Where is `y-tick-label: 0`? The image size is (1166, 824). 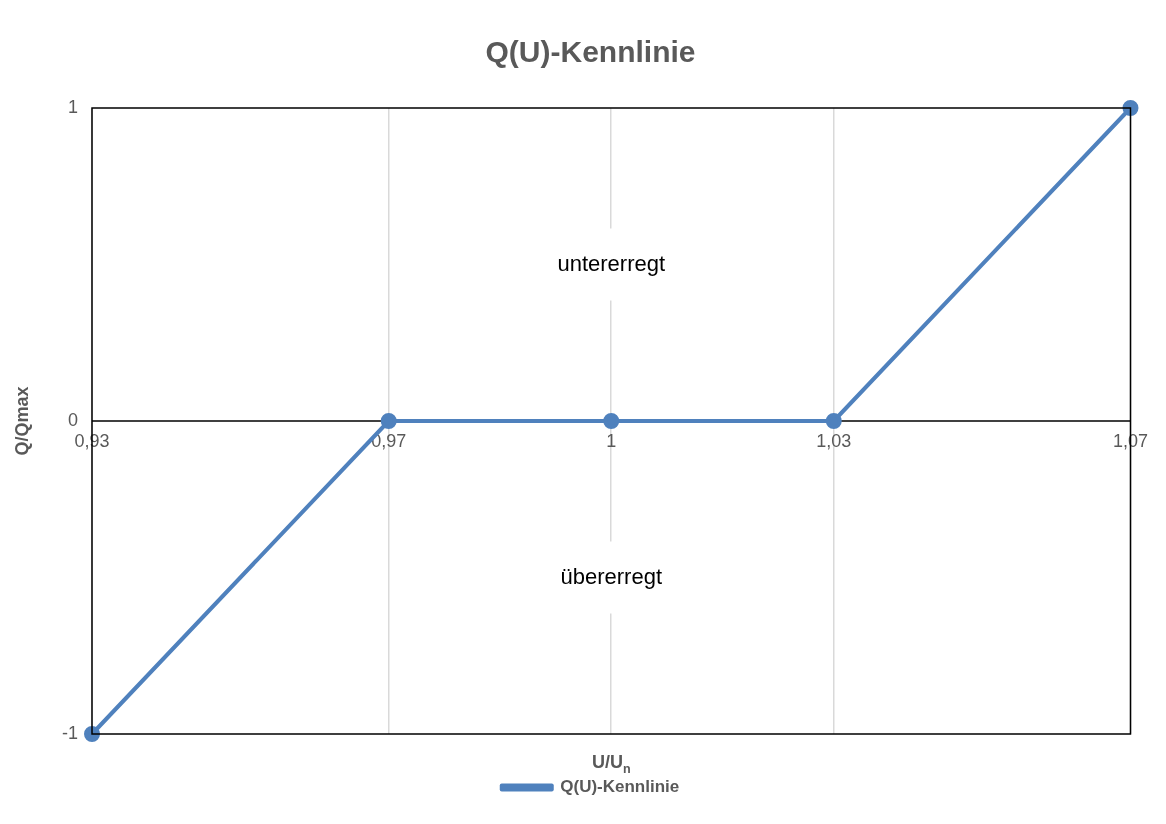
y-tick-label: 0 is located at coordinates (72, 419).